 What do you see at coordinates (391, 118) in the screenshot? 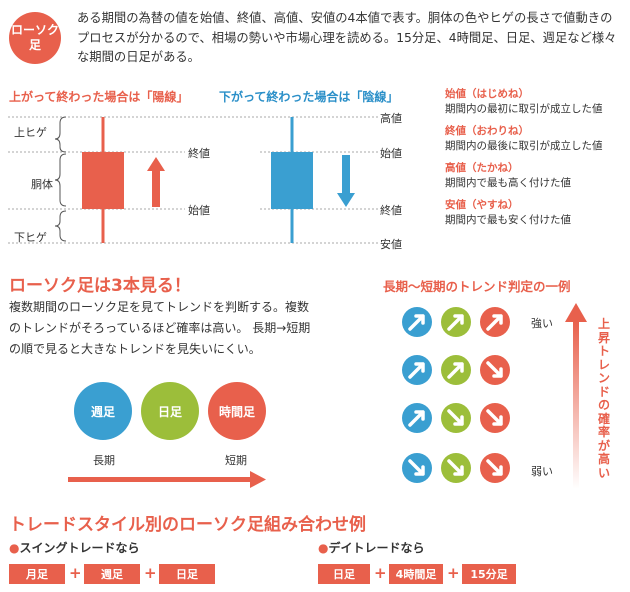
I see `high-label: 高値` at bounding box center [391, 118].